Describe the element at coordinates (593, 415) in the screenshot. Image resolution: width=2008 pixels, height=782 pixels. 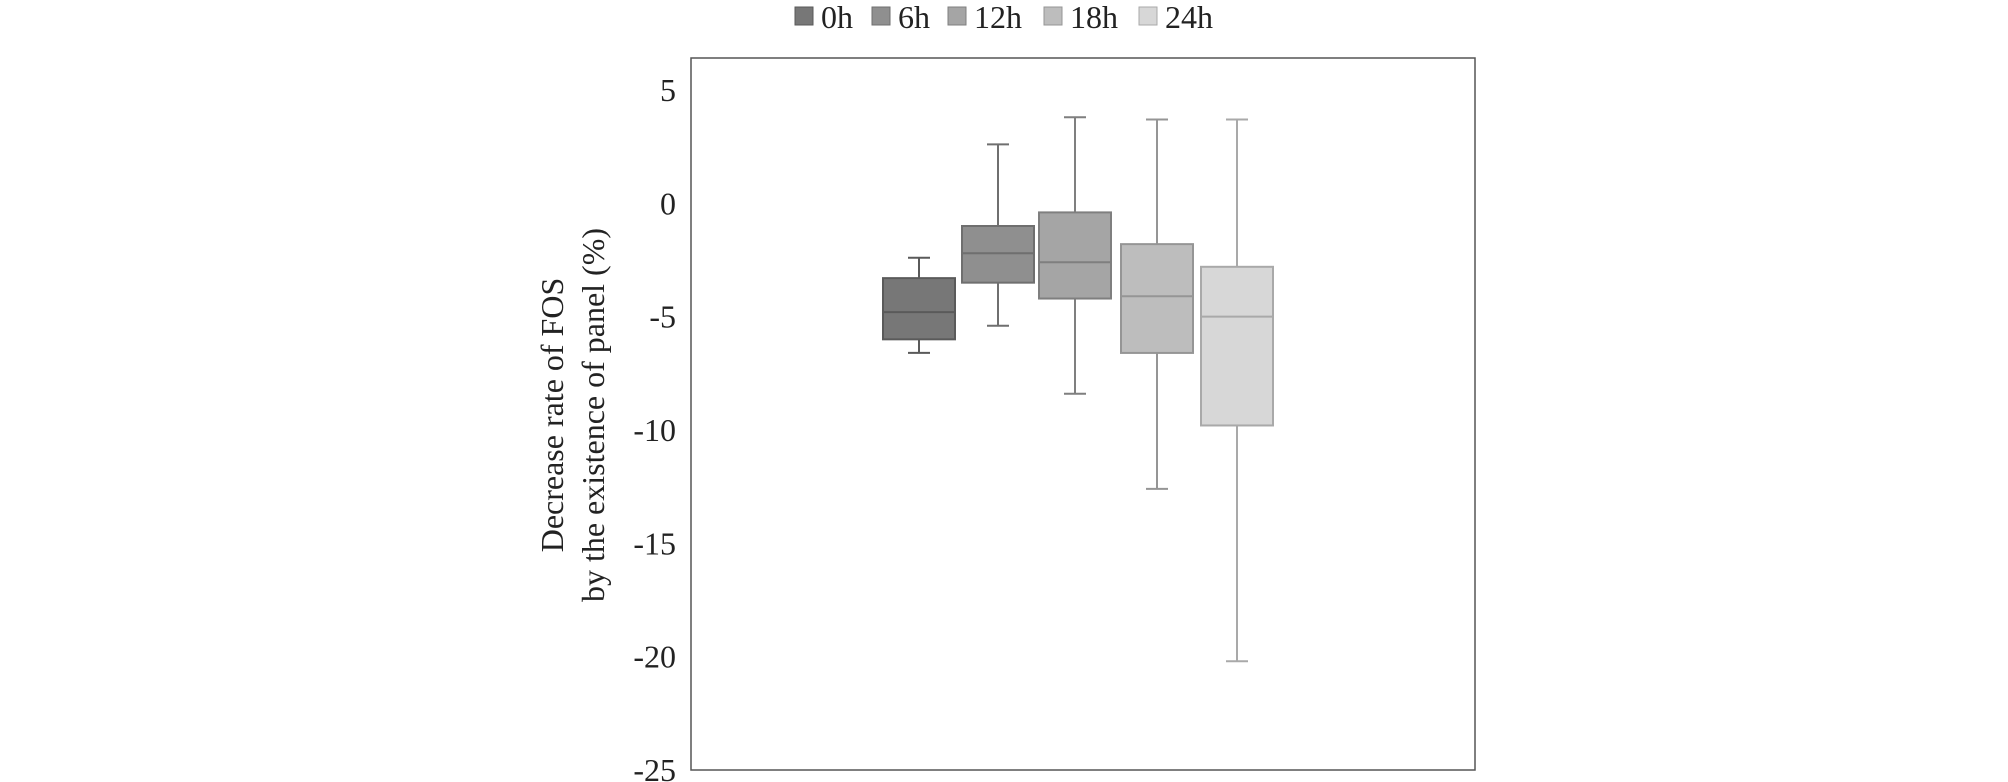
I see `y-axis-title-line: by the existence of panel (%)` at that location.